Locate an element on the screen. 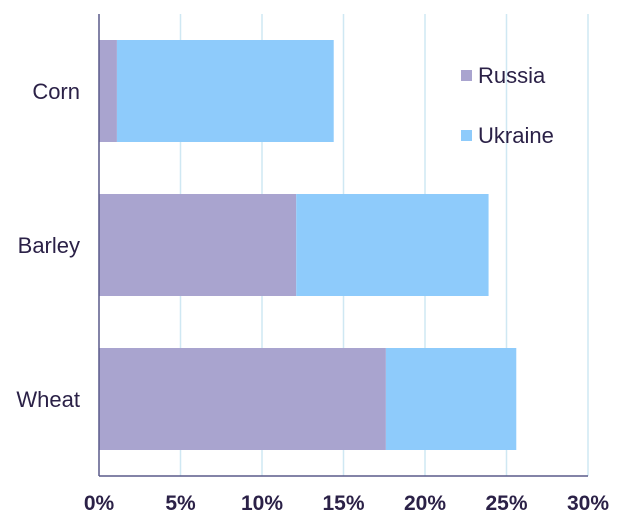  x-tick-label: 30% is located at coordinates (588, 503).